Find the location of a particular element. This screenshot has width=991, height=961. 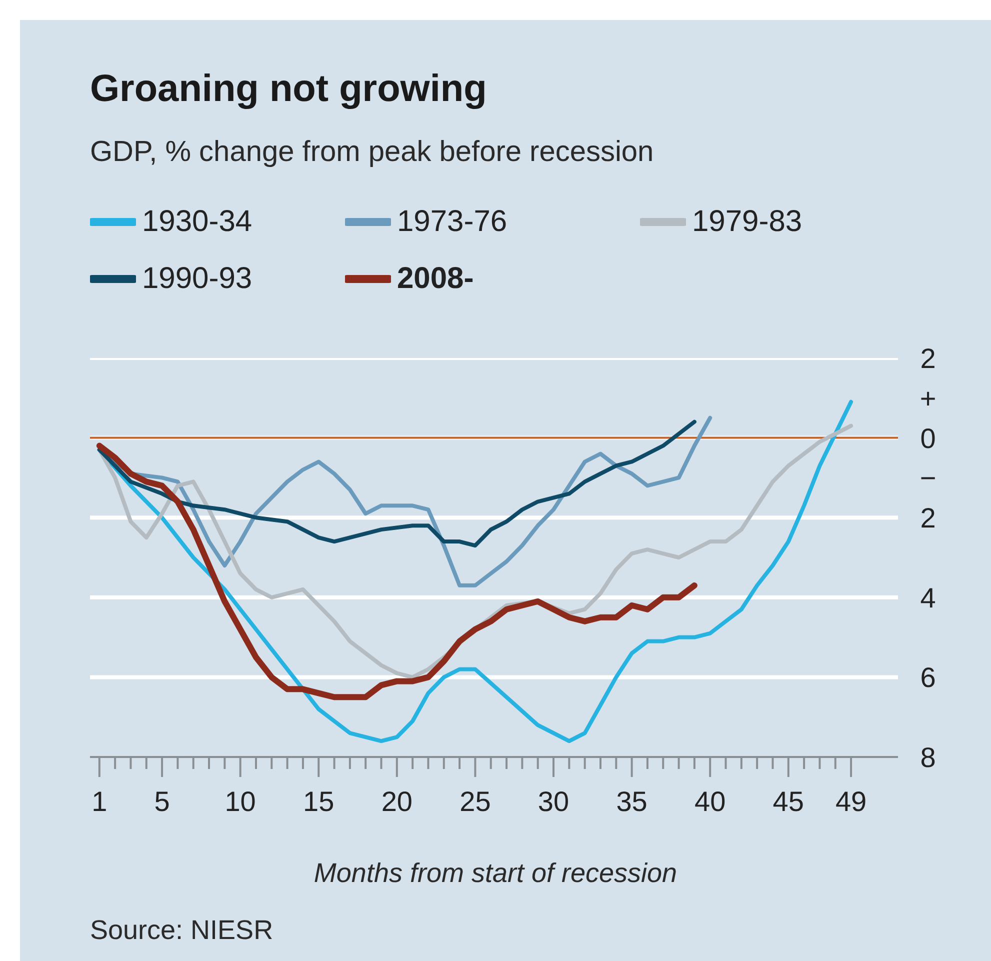

legend-label: 1990-93 is located at coordinates (197, 279).